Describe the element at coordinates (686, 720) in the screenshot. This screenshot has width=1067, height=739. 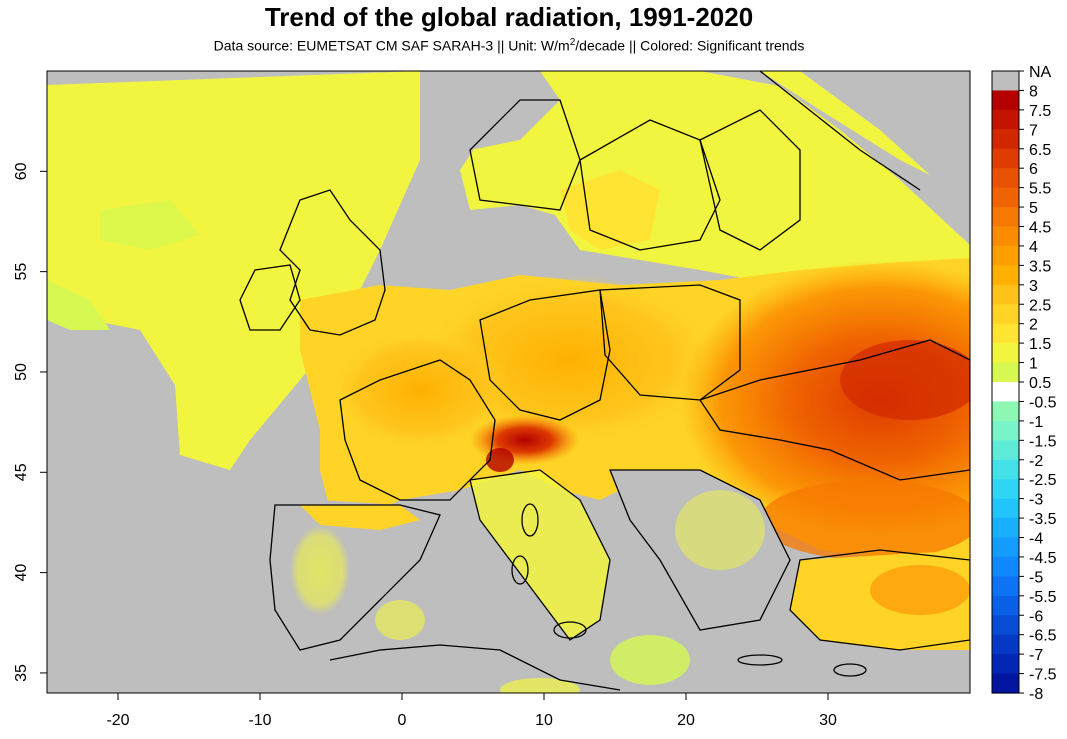
I see `x-tick-label: 20` at that location.